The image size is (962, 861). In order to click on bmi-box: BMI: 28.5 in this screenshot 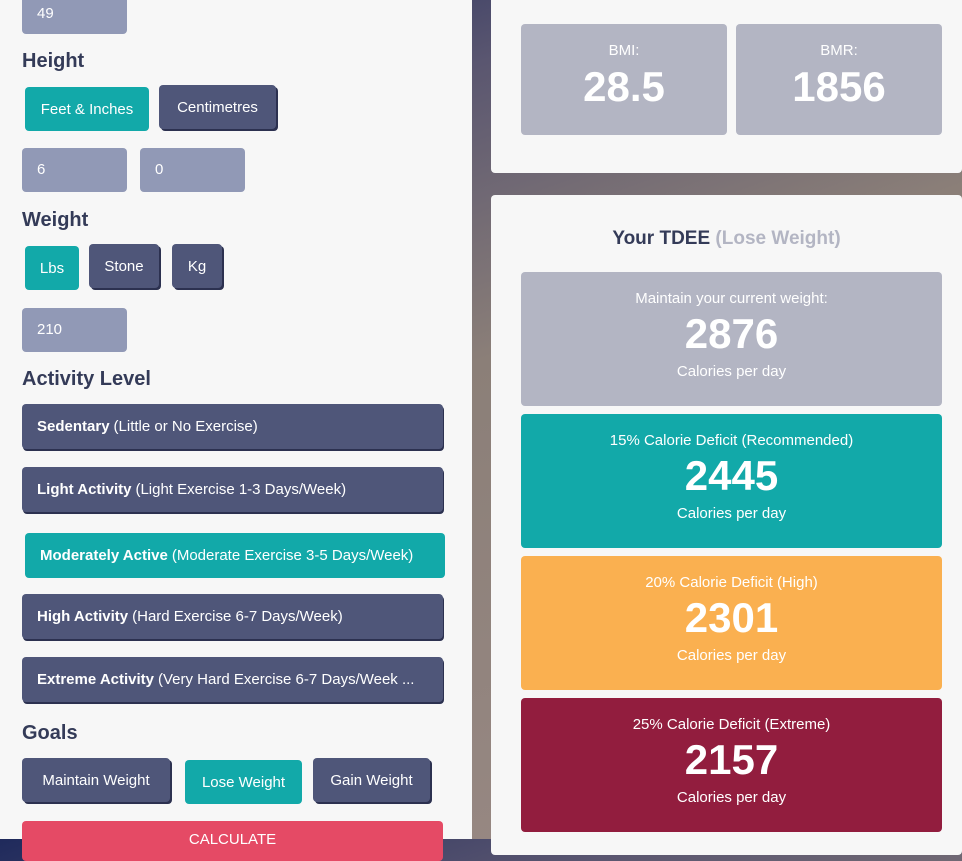, I will do `click(624, 79)`.